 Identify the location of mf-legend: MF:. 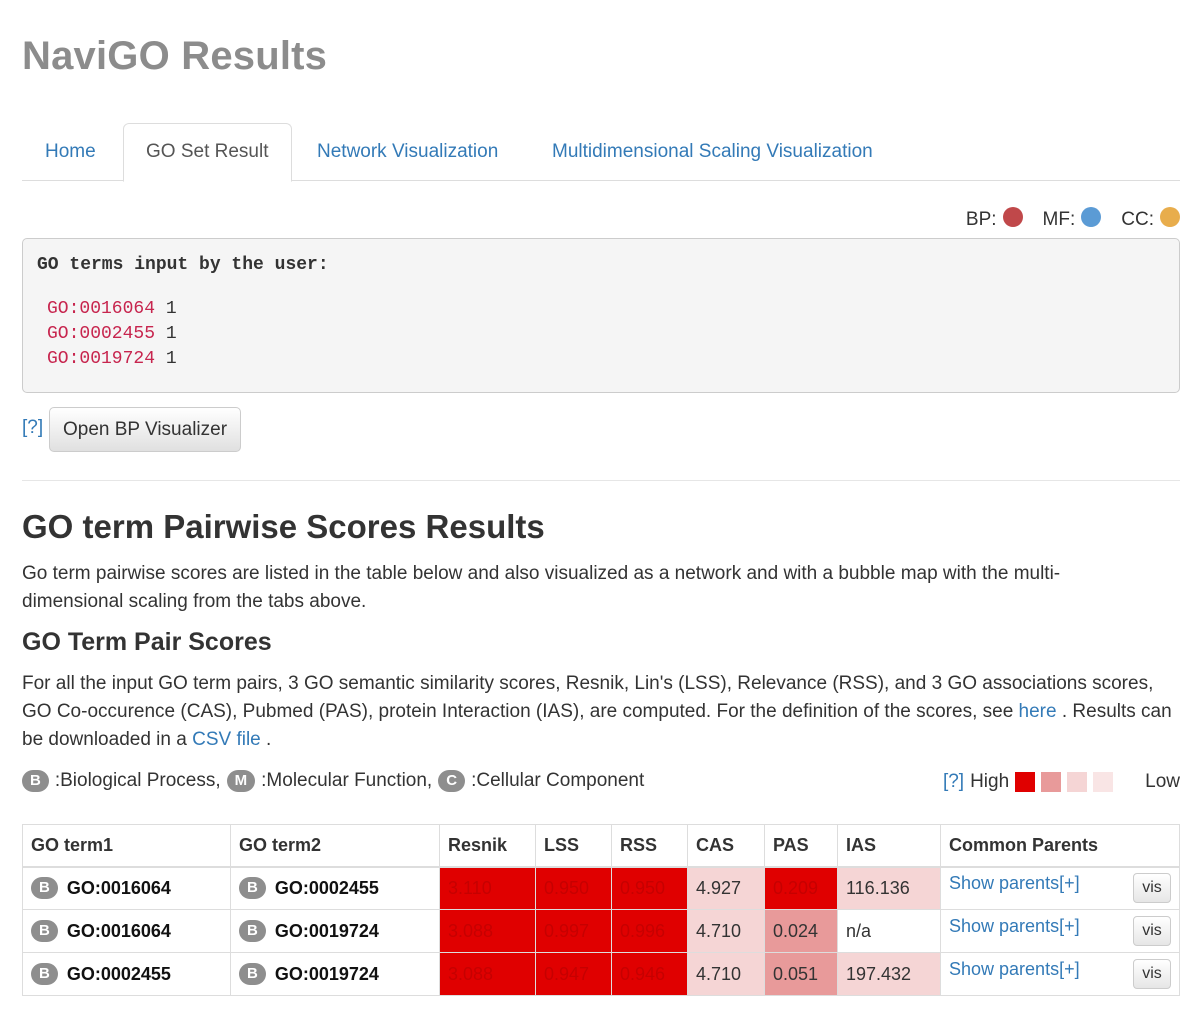
(1072, 219).